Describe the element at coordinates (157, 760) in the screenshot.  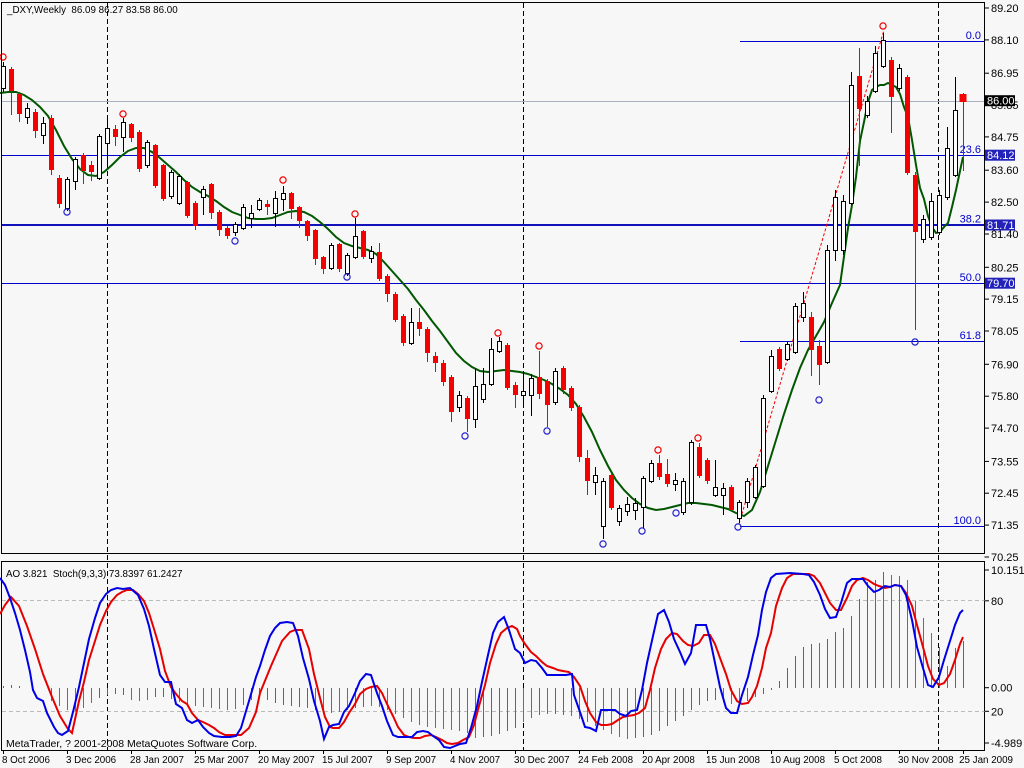
I see `svg-text: 28 Jan 2007` at that location.